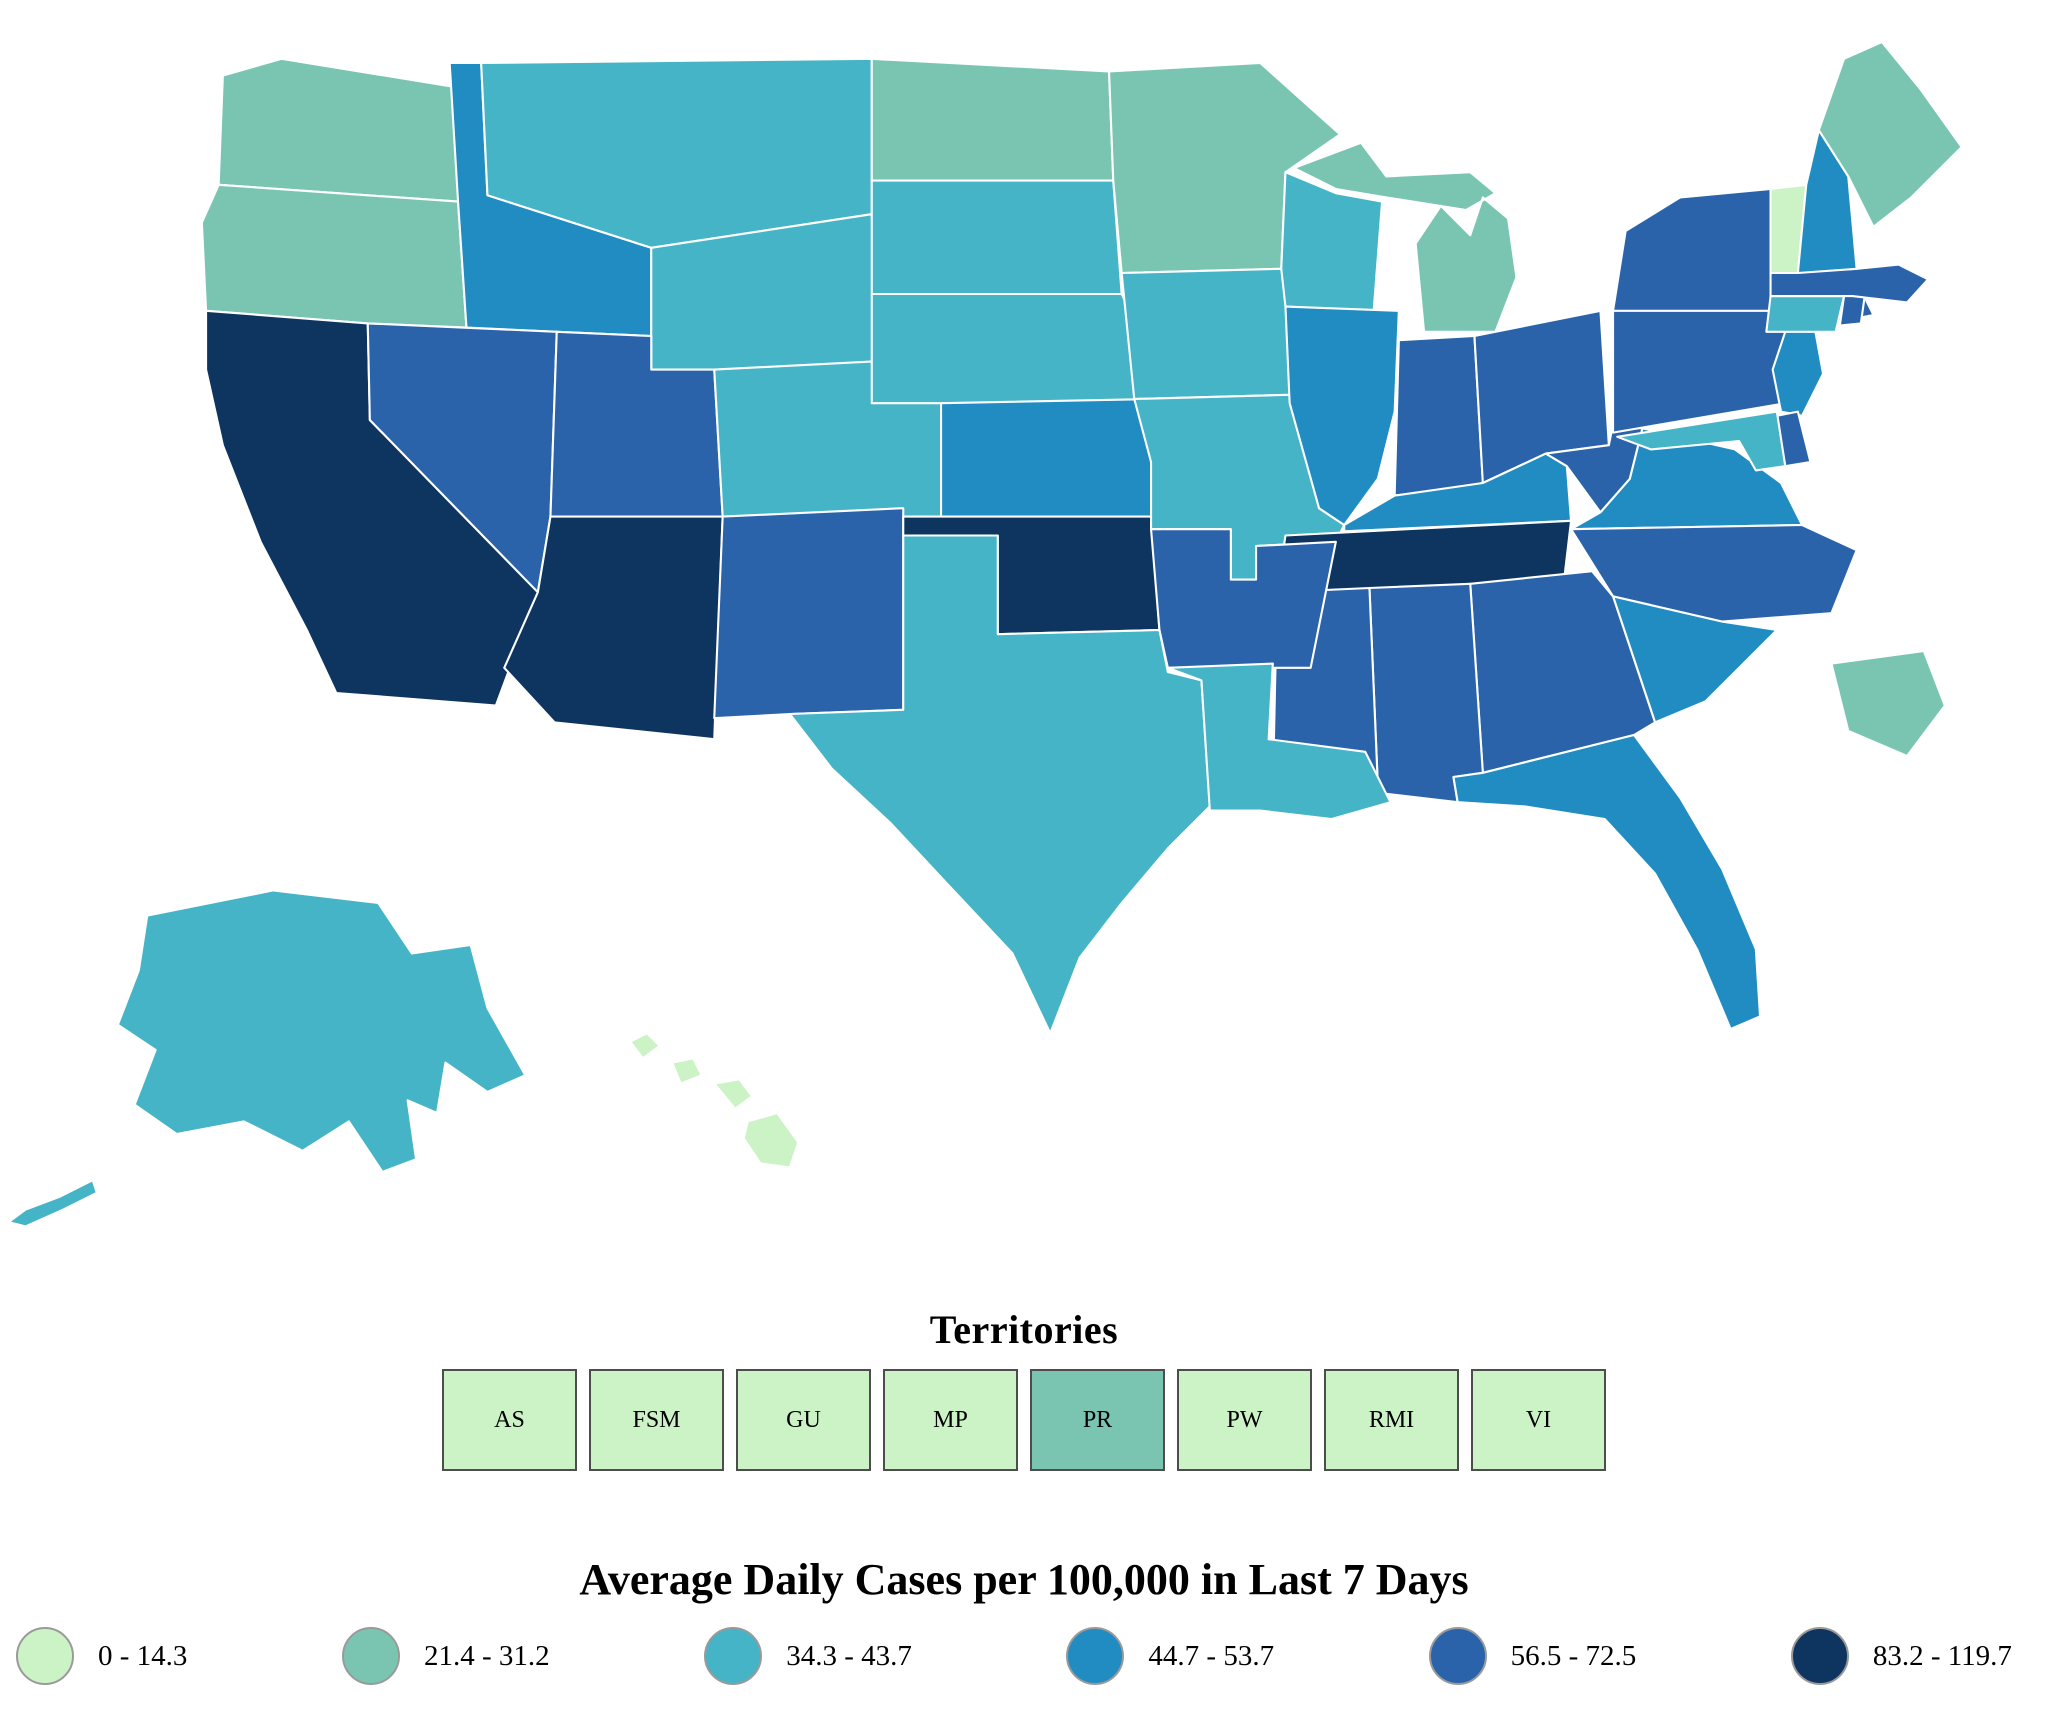  Describe the element at coordinates (656, 1420) in the screenshot. I see `territory-box-FSM: FSM` at that location.